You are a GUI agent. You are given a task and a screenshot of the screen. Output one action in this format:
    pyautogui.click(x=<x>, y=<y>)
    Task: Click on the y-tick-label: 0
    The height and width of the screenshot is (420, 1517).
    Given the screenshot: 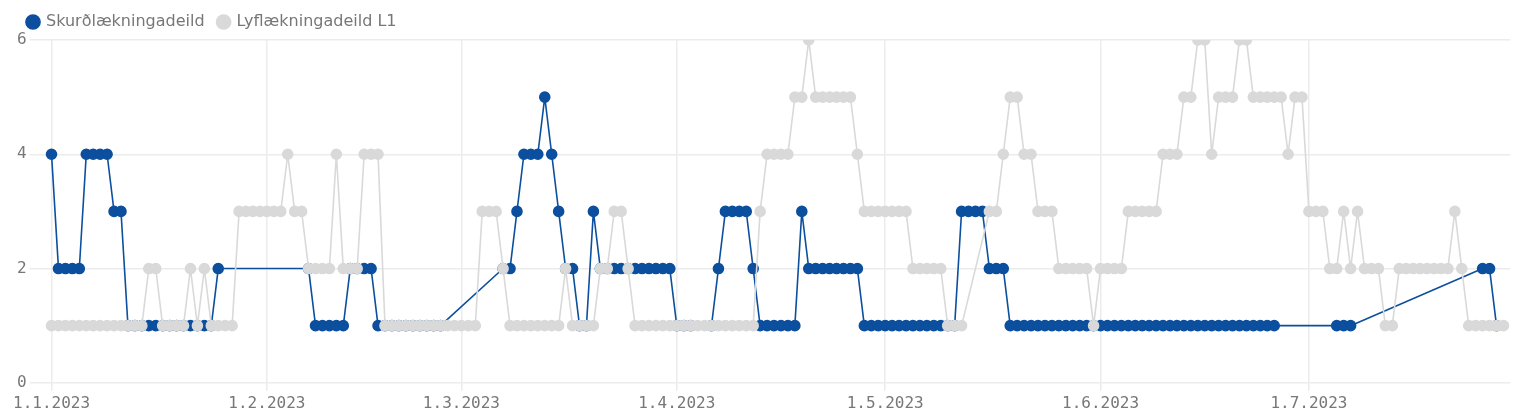 What is the action you would take?
    pyautogui.click(x=21, y=381)
    